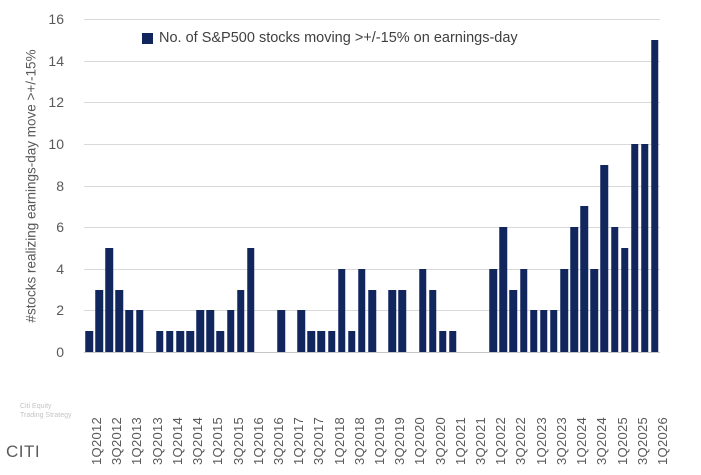 This screenshot has width=701, height=475. Describe the element at coordinates (513, 320) in the screenshot. I see `bar-3Q2022` at that location.